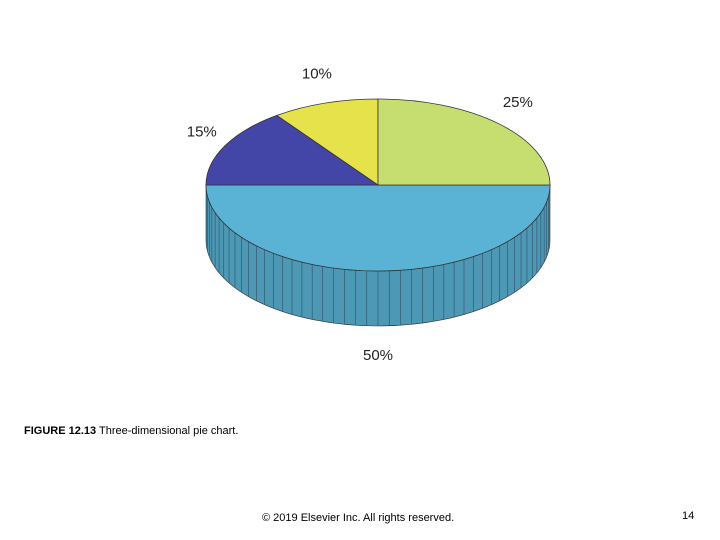 This screenshot has height=540, width=720. Describe the element at coordinates (518, 102) in the screenshot. I see `slice-label: 25%` at that location.